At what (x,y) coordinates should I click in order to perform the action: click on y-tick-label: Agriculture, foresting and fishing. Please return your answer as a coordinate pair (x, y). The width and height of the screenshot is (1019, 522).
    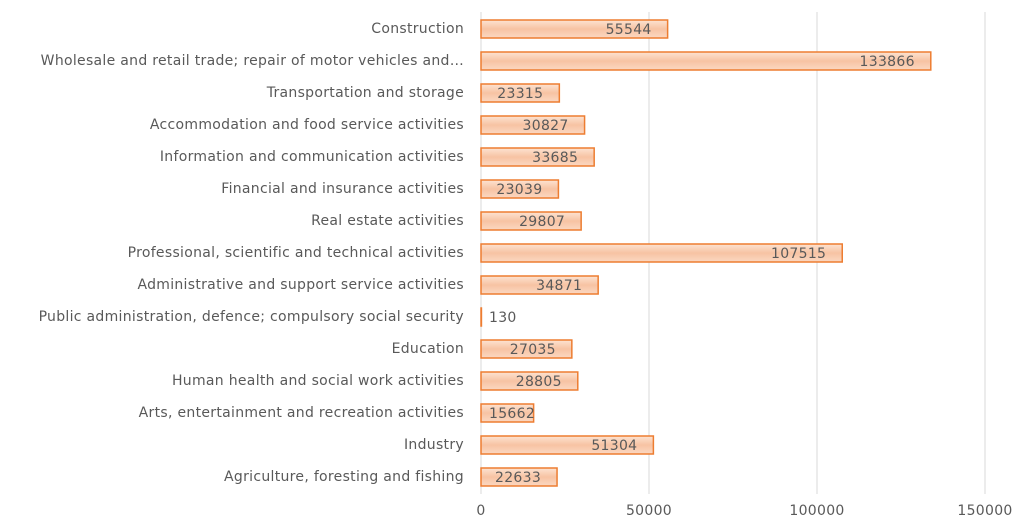
    Looking at the image, I should click on (344, 477).